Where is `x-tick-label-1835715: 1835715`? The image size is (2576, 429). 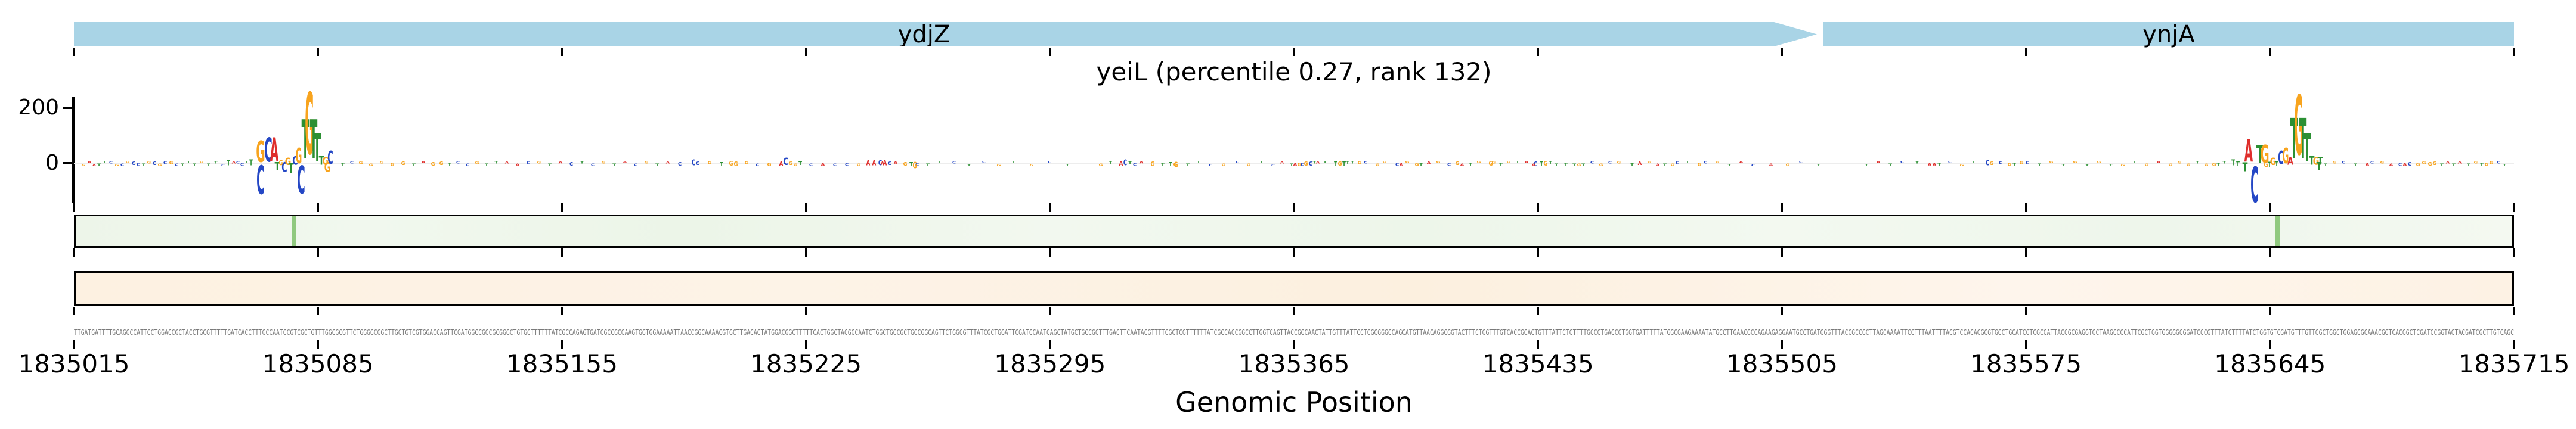
x-tick-label-1835715: 1835715 is located at coordinates (2514, 363).